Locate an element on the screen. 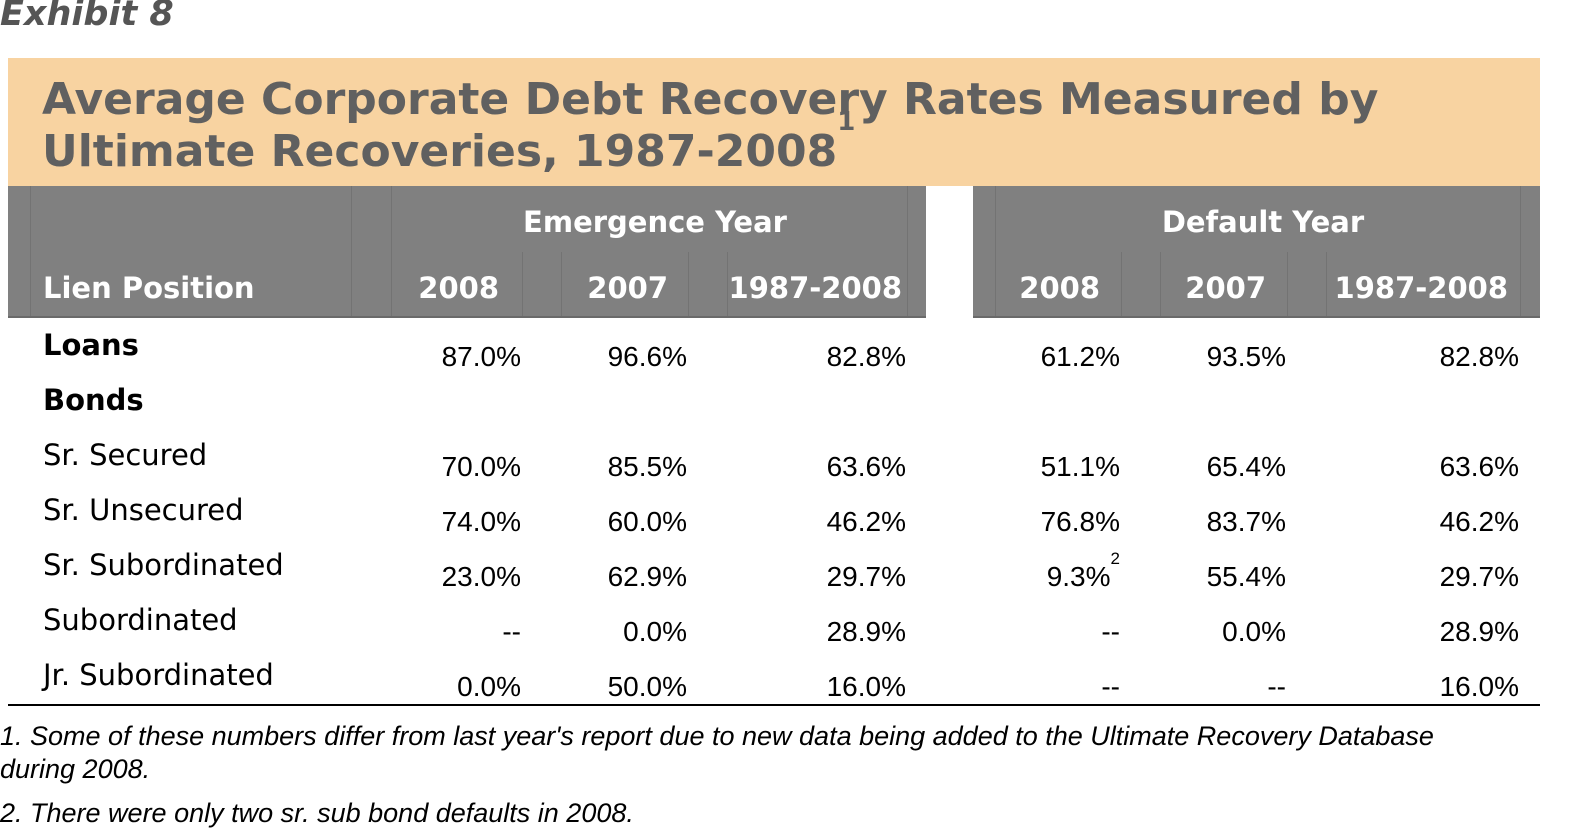 The height and width of the screenshot is (836, 1578). table-cell: 83.7% is located at coordinates (1246, 521).